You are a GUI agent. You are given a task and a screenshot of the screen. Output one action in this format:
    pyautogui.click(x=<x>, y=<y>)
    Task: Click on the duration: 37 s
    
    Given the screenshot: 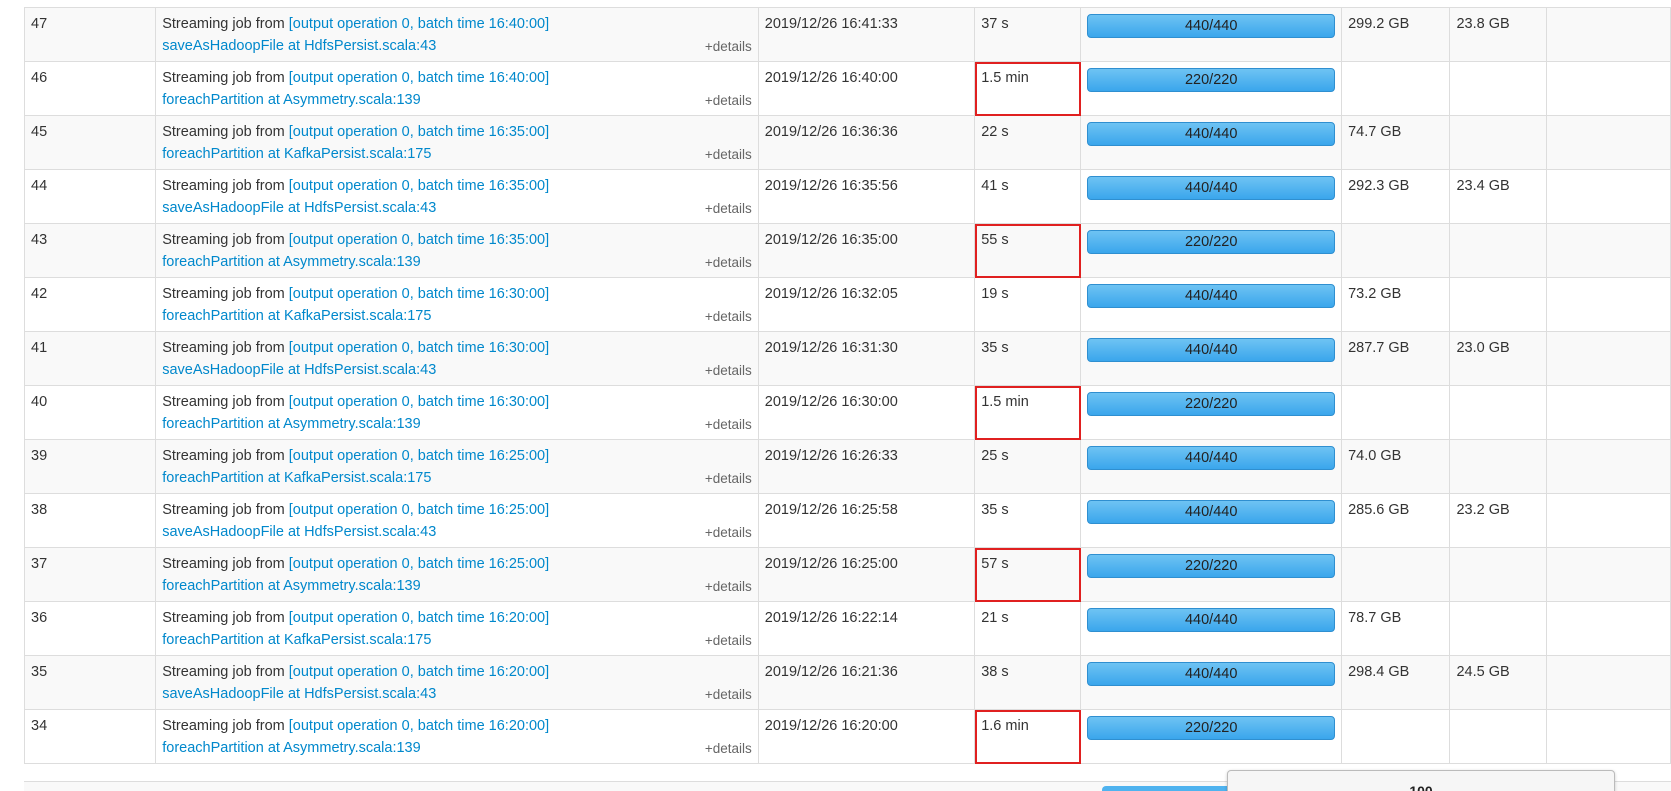 What is the action you would take?
    pyautogui.click(x=995, y=24)
    